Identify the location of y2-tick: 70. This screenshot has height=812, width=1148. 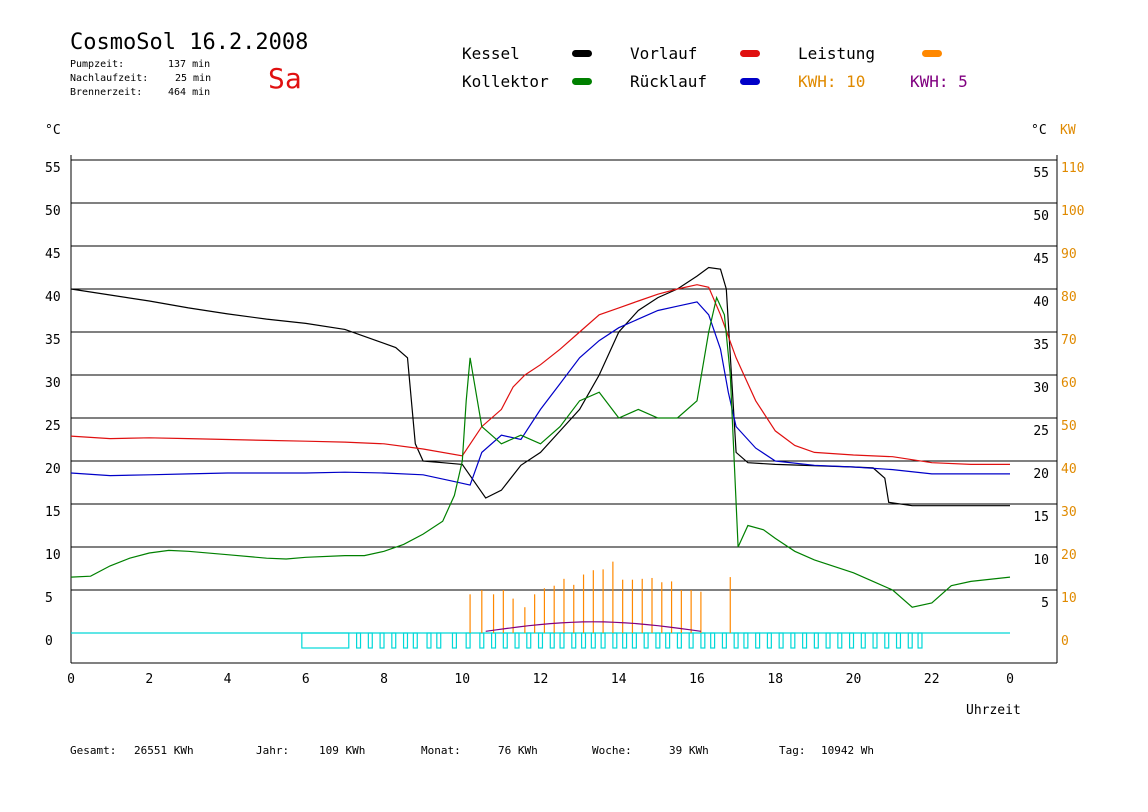
(1069, 340).